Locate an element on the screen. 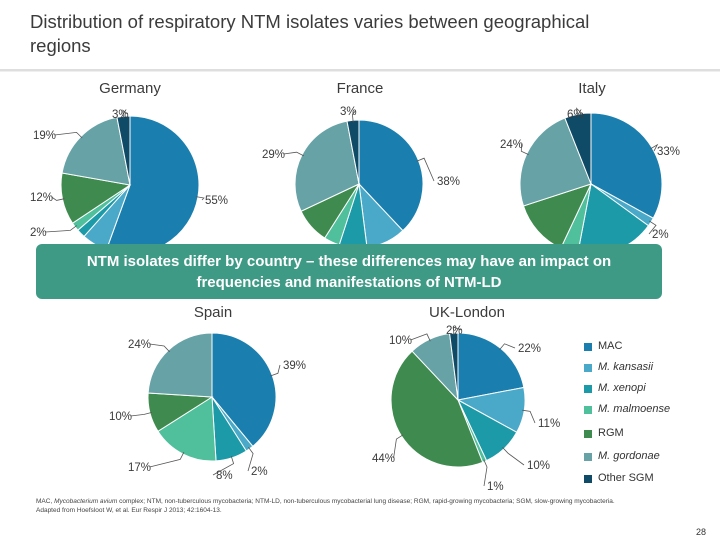 The height and width of the screenshot is (540, 720). legend-swatch-other-sgm is located at coordinates (588, 479).